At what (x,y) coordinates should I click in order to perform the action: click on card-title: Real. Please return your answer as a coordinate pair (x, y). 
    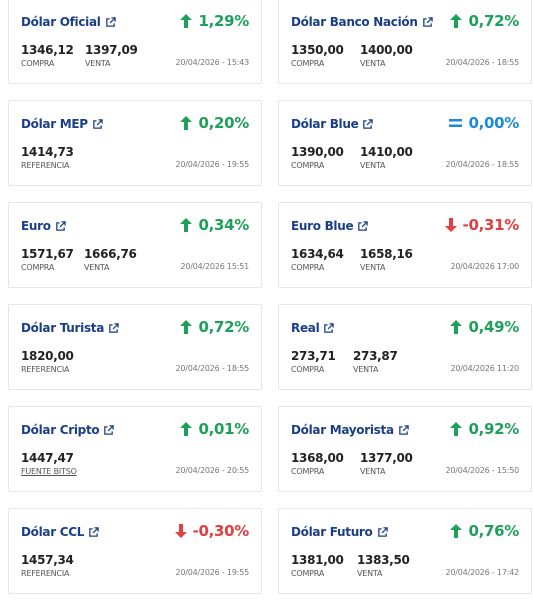
    Looking at the image, I should click on (305, 328).